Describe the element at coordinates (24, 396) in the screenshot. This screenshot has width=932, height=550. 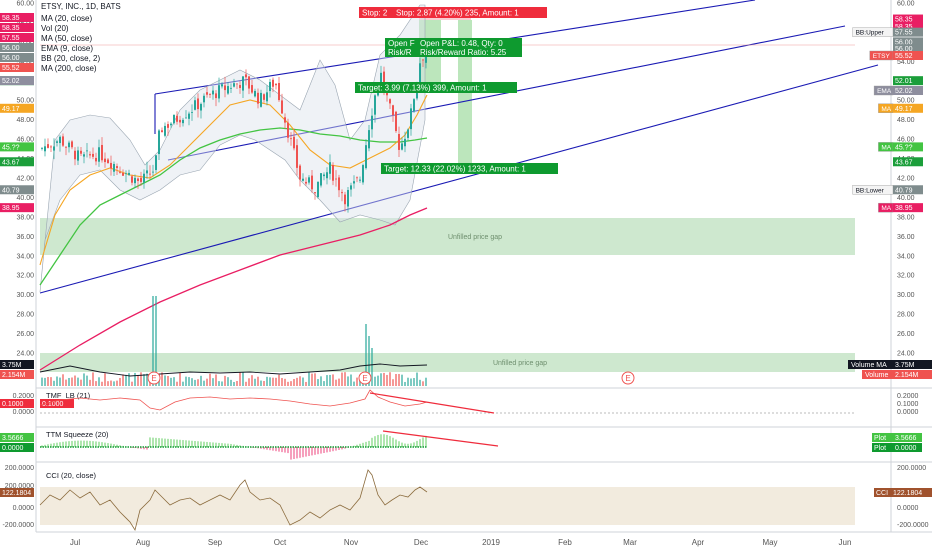
I see `svg-text: 0.2000` at that location.